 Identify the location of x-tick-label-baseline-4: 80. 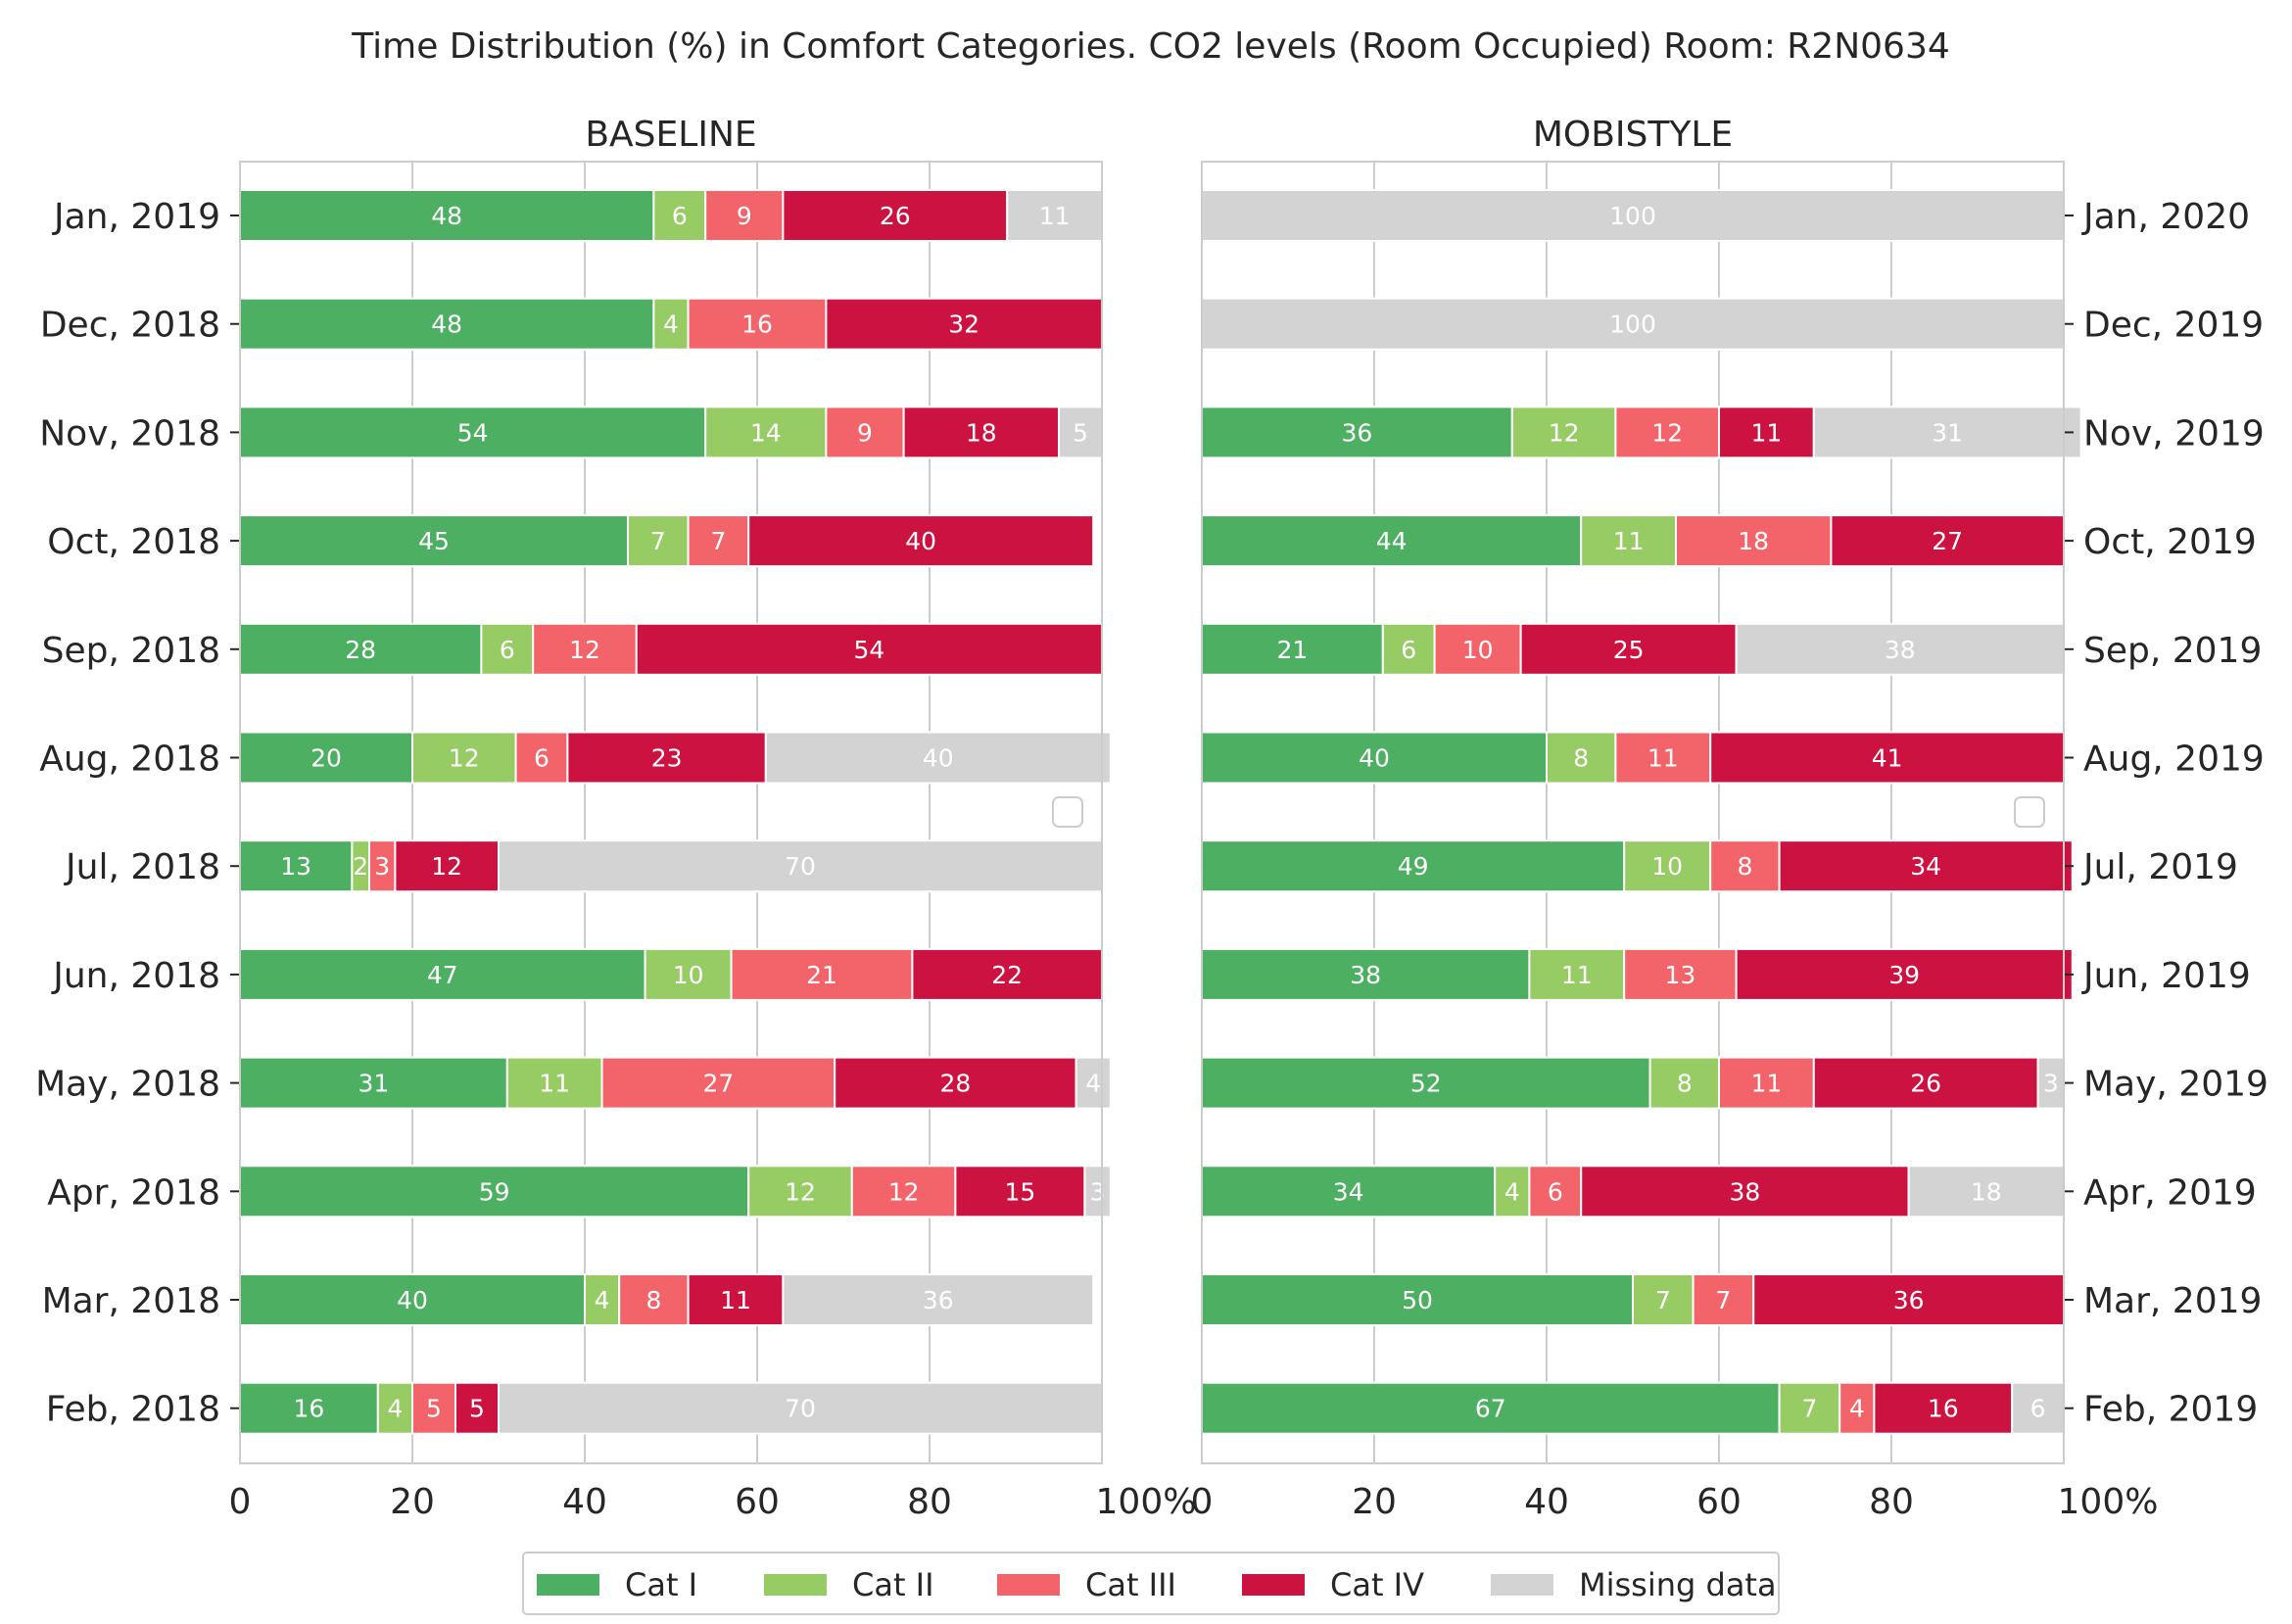
(929, 1502).